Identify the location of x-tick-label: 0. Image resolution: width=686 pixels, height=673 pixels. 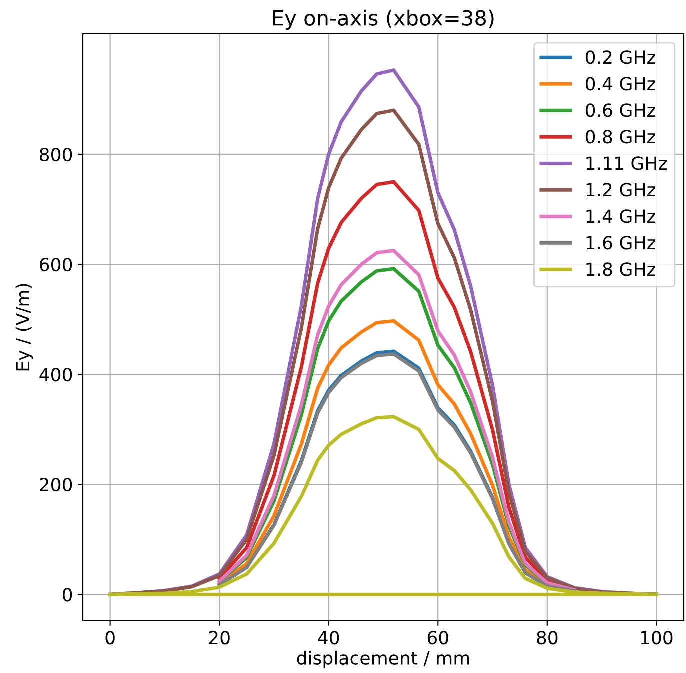
(110, 638).